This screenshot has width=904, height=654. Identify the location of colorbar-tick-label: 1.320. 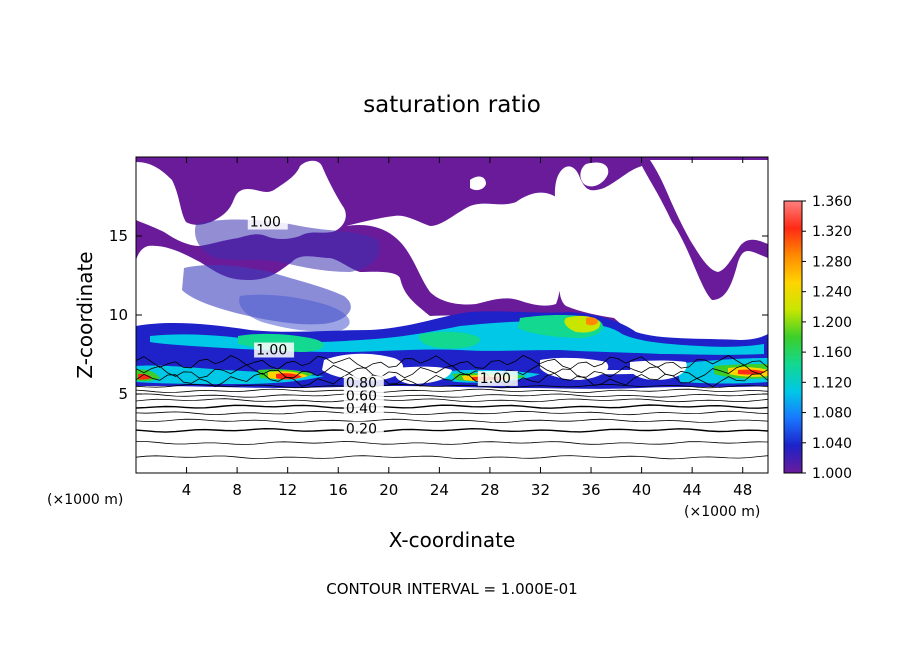
(832, 232).